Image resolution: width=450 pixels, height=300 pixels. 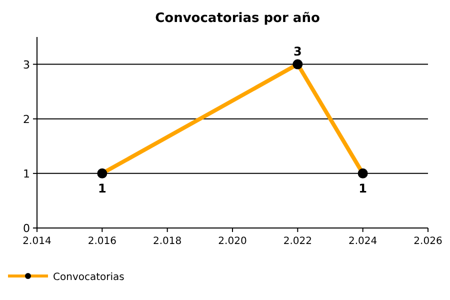 I want to click on x-tick-label: 2.016, so click(x=102, y=241).